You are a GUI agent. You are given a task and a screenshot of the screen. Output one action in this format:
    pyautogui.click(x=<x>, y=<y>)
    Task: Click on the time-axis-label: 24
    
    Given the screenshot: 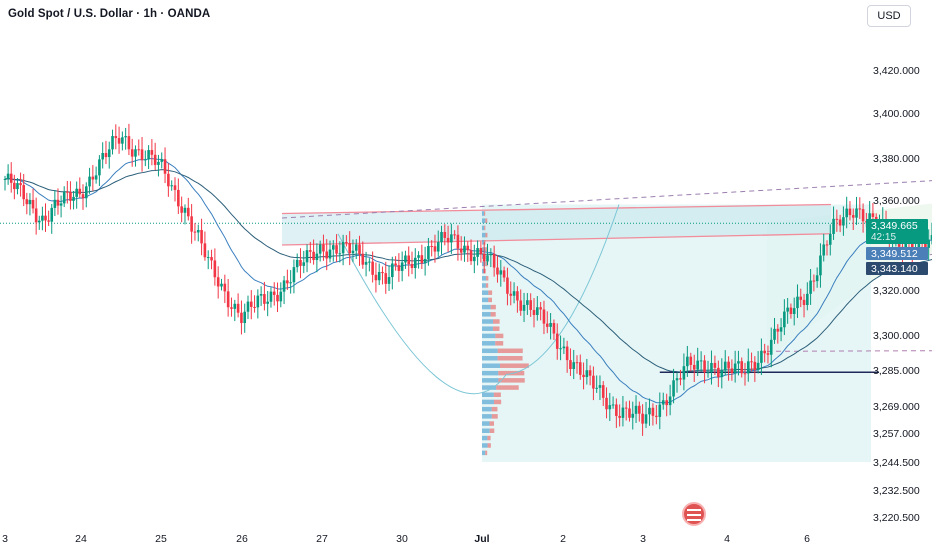 What is the action you would take?
    pyautogui.click(x=81, y=539)
    